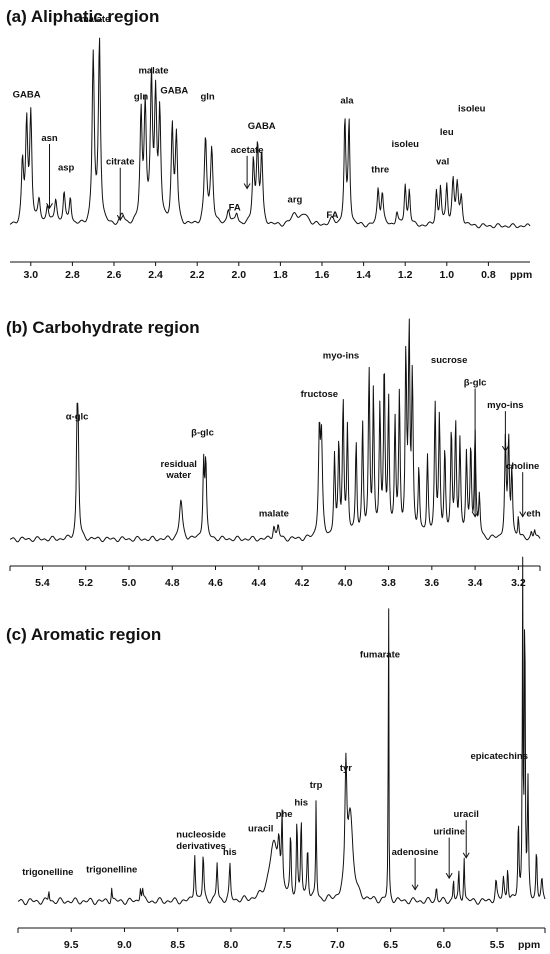 The width and height of the screenshot is (550, 954). What do you see at coordinates (238, 275) in the screenshot?
I see `x-tick-label: 2.0` at bounding box center [238, 275].